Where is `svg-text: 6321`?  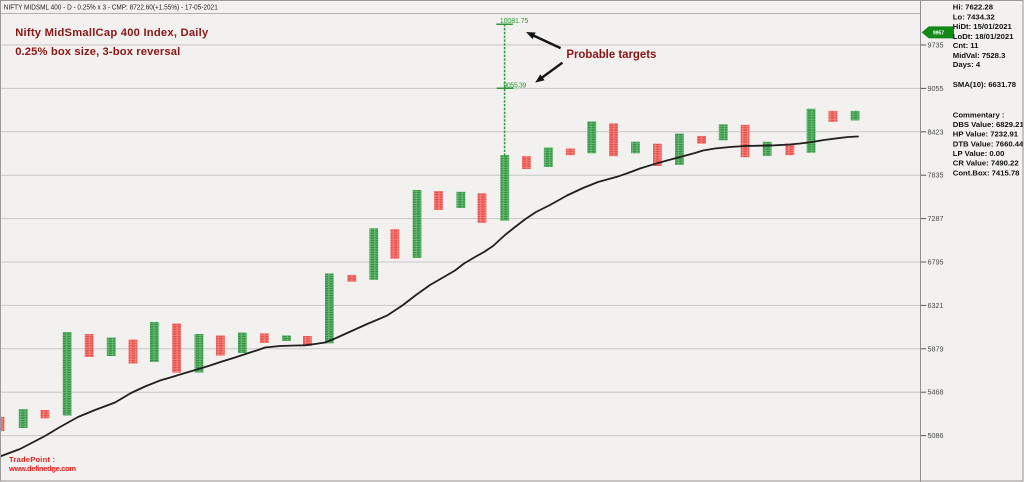 svg-text: 6321 is located at coordinates (936, 305).